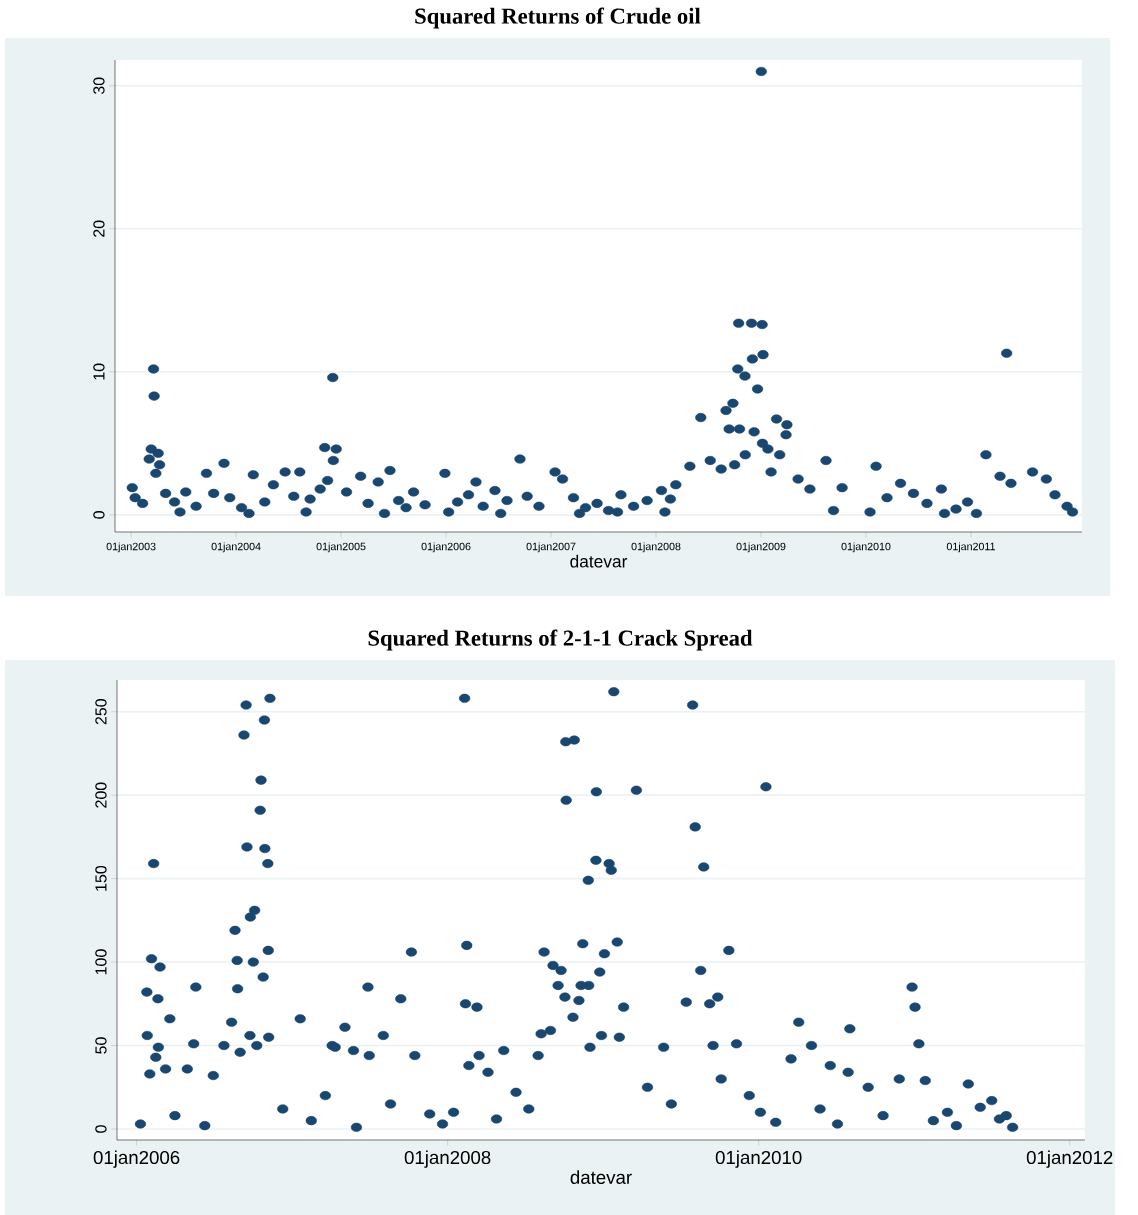 This screenshot has height=1215, width=1138. I want to click on chart-title: Squared Returns of 2-1-1 Crack Spread, so click(560, 640).